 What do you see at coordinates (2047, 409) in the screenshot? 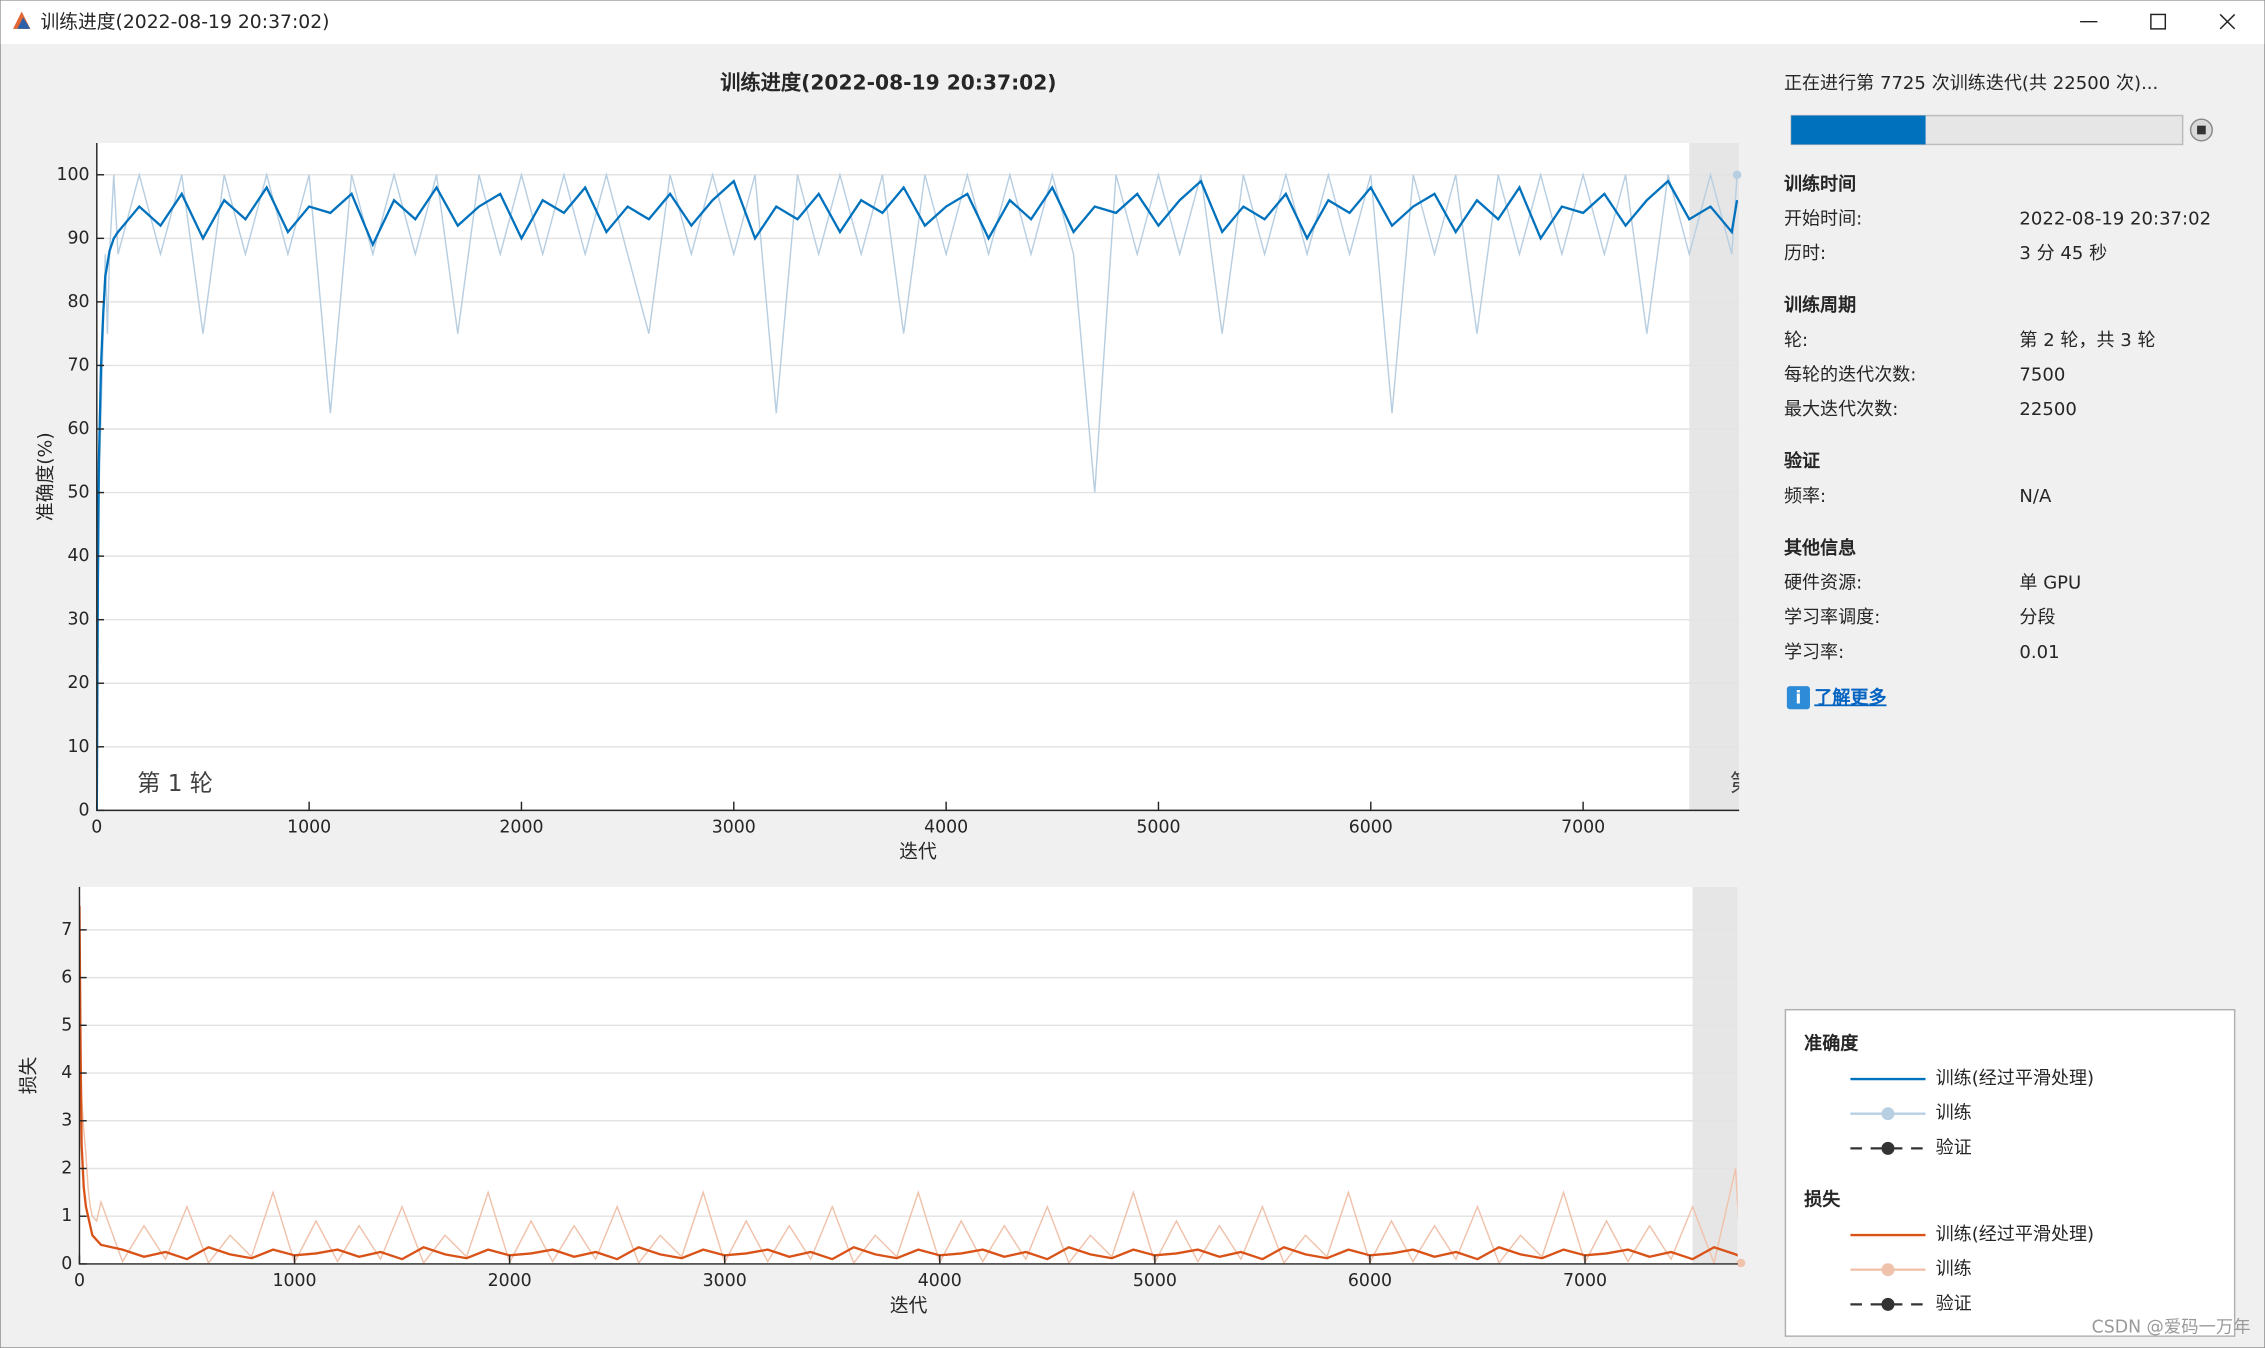
I see `info-value: 22500` at bounding box center [2047, 409].